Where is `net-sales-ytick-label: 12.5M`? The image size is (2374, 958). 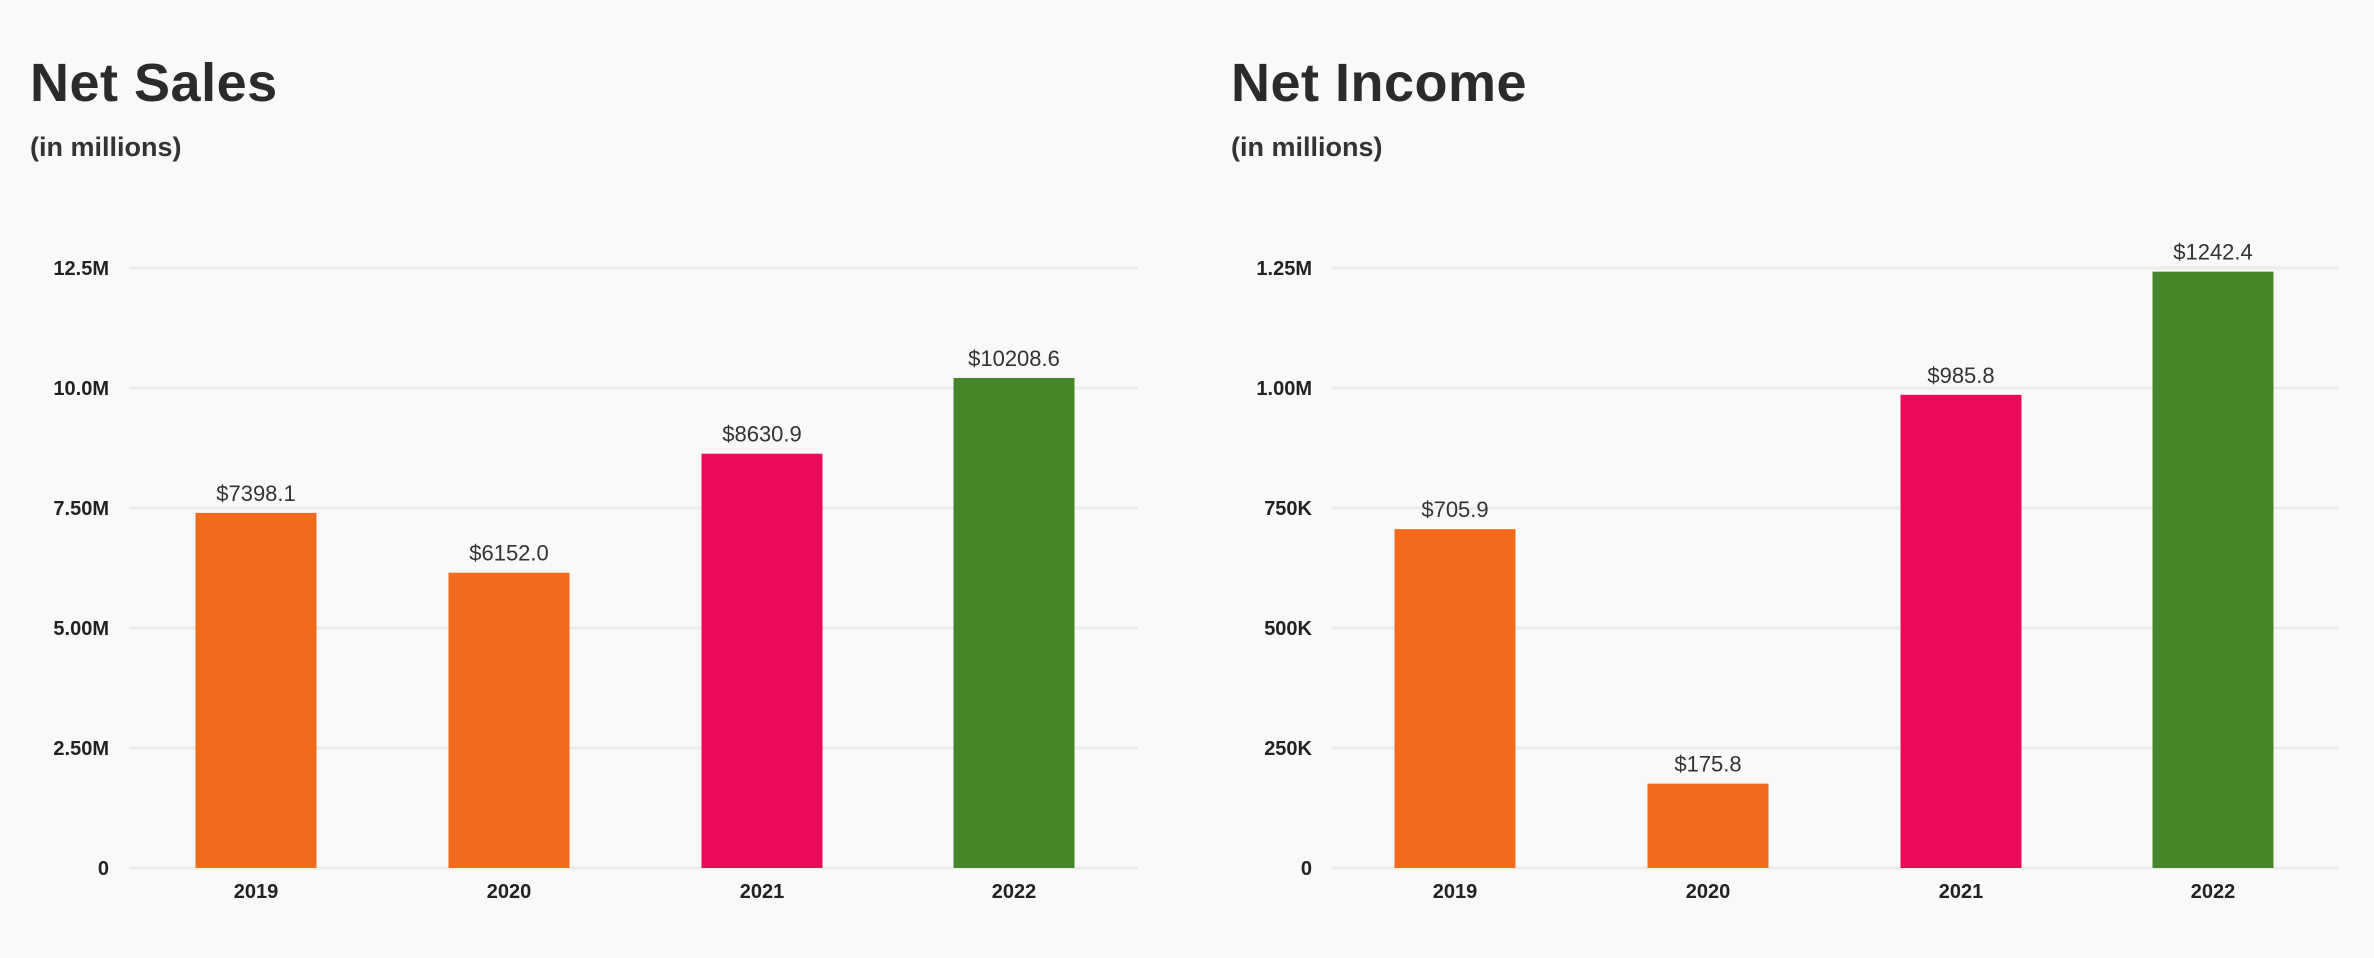 net-sales-ytick-label: 12.5M is located at coordinates (81, 269).